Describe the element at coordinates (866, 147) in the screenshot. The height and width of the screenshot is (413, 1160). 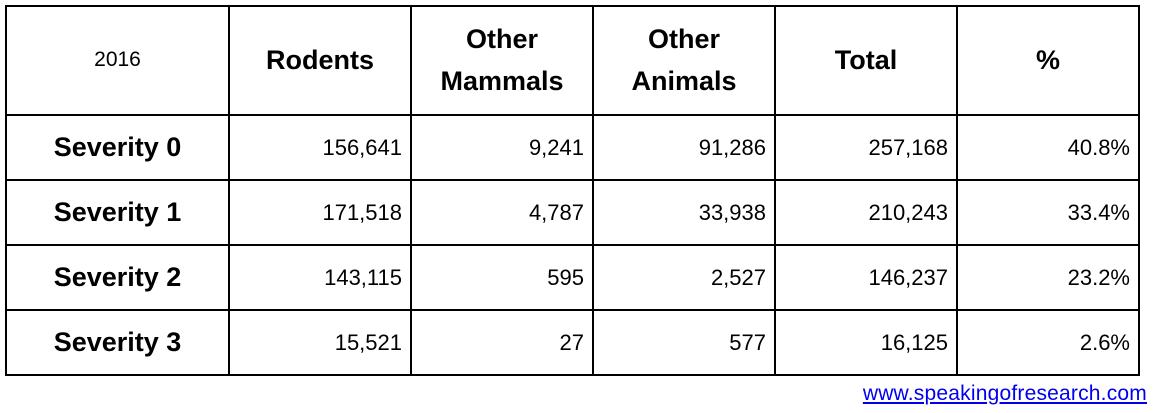
I see `table-cell: 257,168` at that location.